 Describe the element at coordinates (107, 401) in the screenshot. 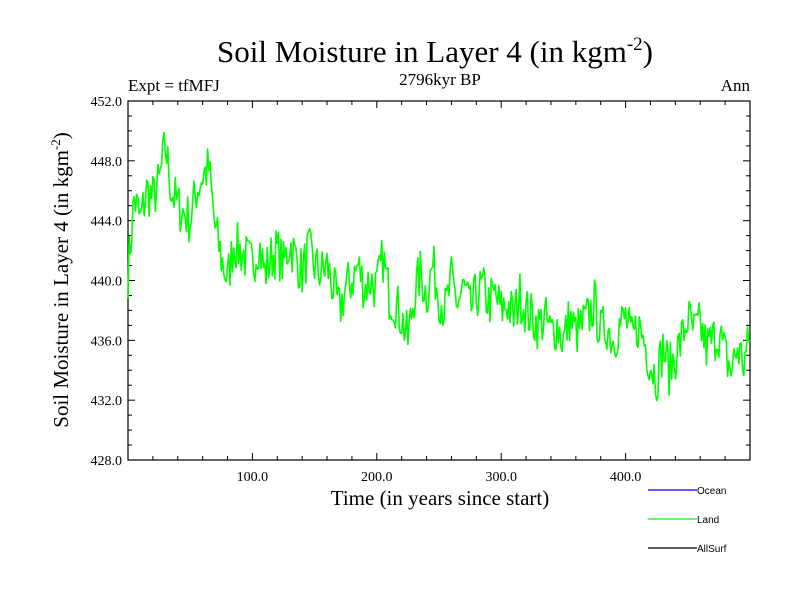

I see `y-tick-label: 432.0` at that location.